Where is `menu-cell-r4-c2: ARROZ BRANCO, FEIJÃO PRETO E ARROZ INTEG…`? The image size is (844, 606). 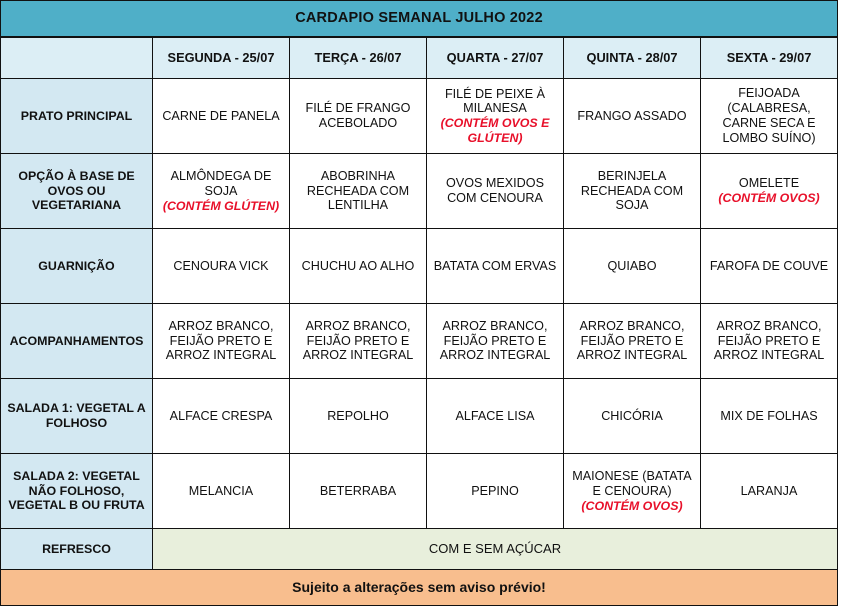 menu-cell-r4-c2: ARROZ BRANCO, FEIJÃO PRETO E ARROZ INTEG… is located at coordinates (358, 341).